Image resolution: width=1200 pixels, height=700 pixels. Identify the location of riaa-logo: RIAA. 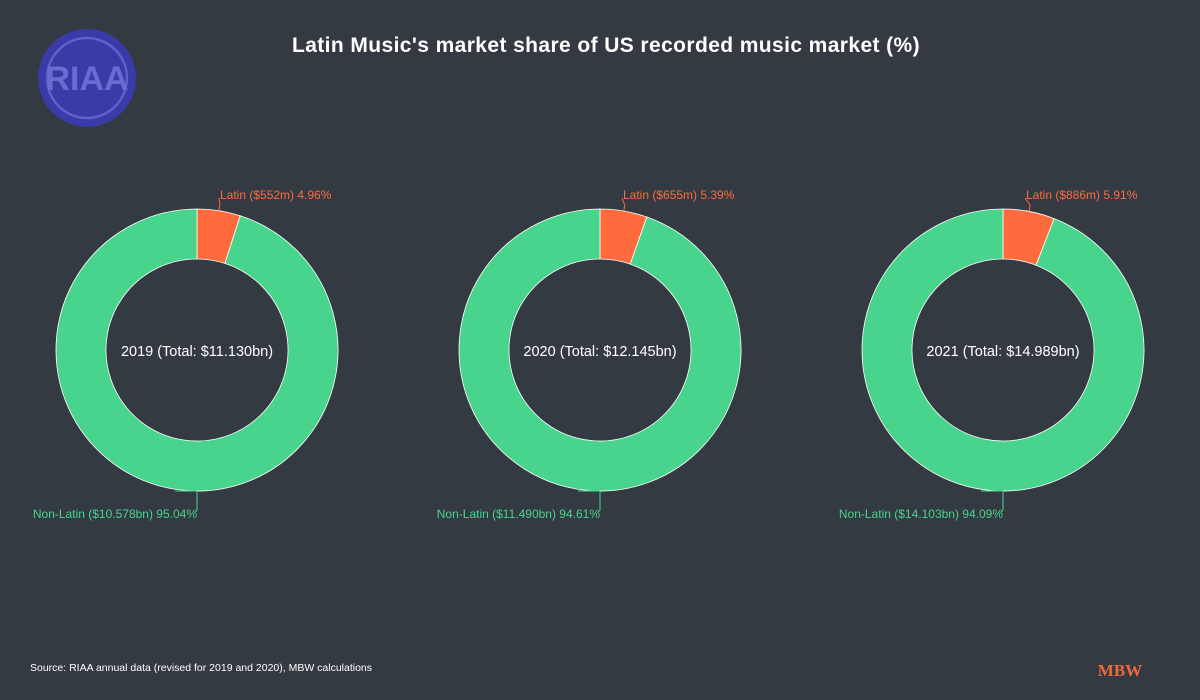
(87, 78).